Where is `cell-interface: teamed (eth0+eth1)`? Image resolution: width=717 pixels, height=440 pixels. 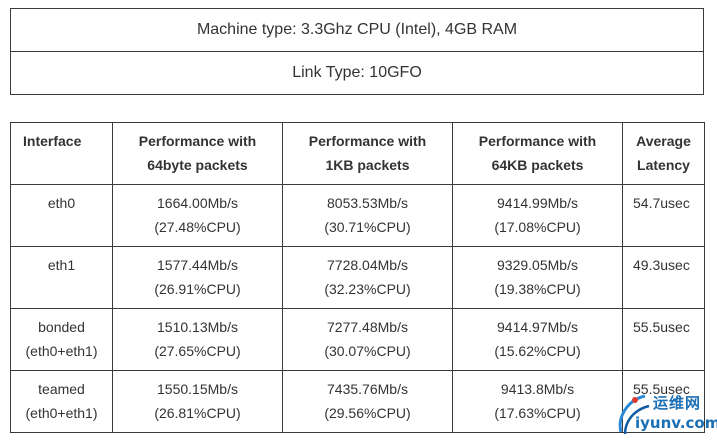 cell-interface: teamed (eth0+eth1) is located at coordinates (61, 401).